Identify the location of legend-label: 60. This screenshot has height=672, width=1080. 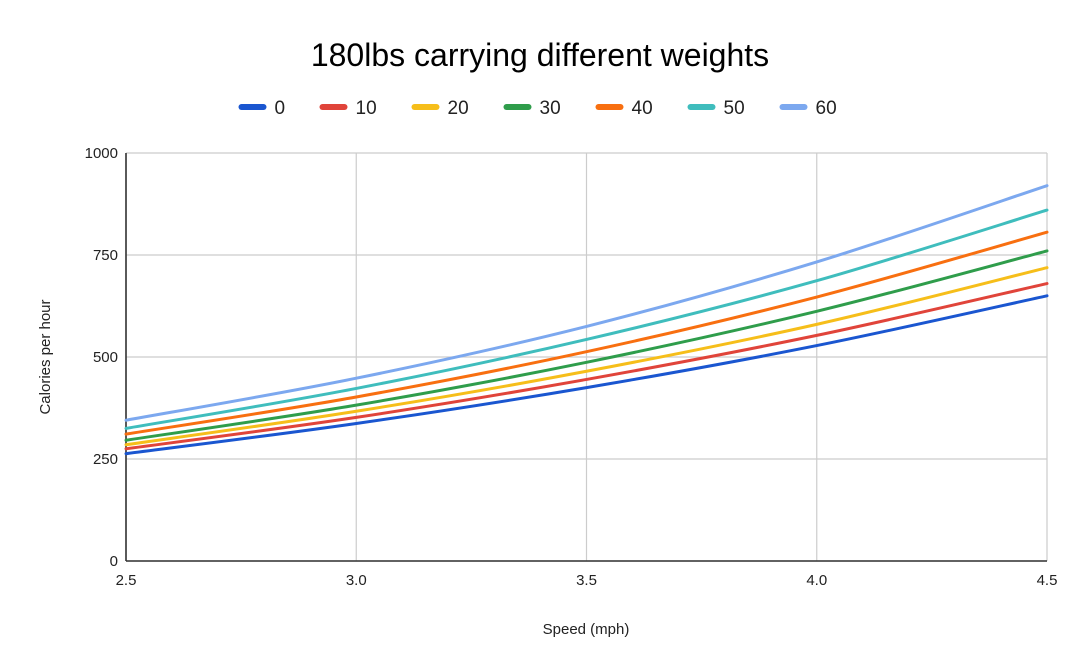
(826, 108).